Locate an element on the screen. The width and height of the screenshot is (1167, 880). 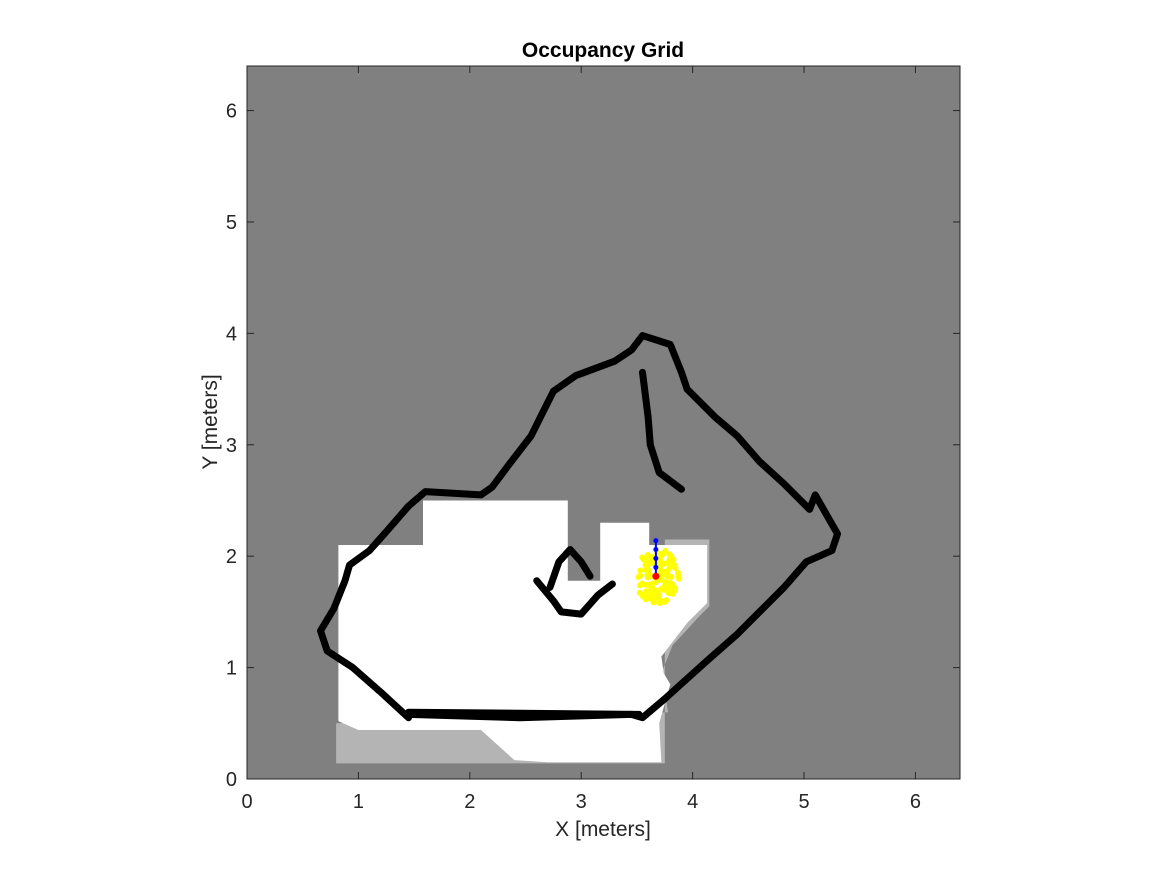
x-tick-label: 6 is located at coordinates (915, 802).